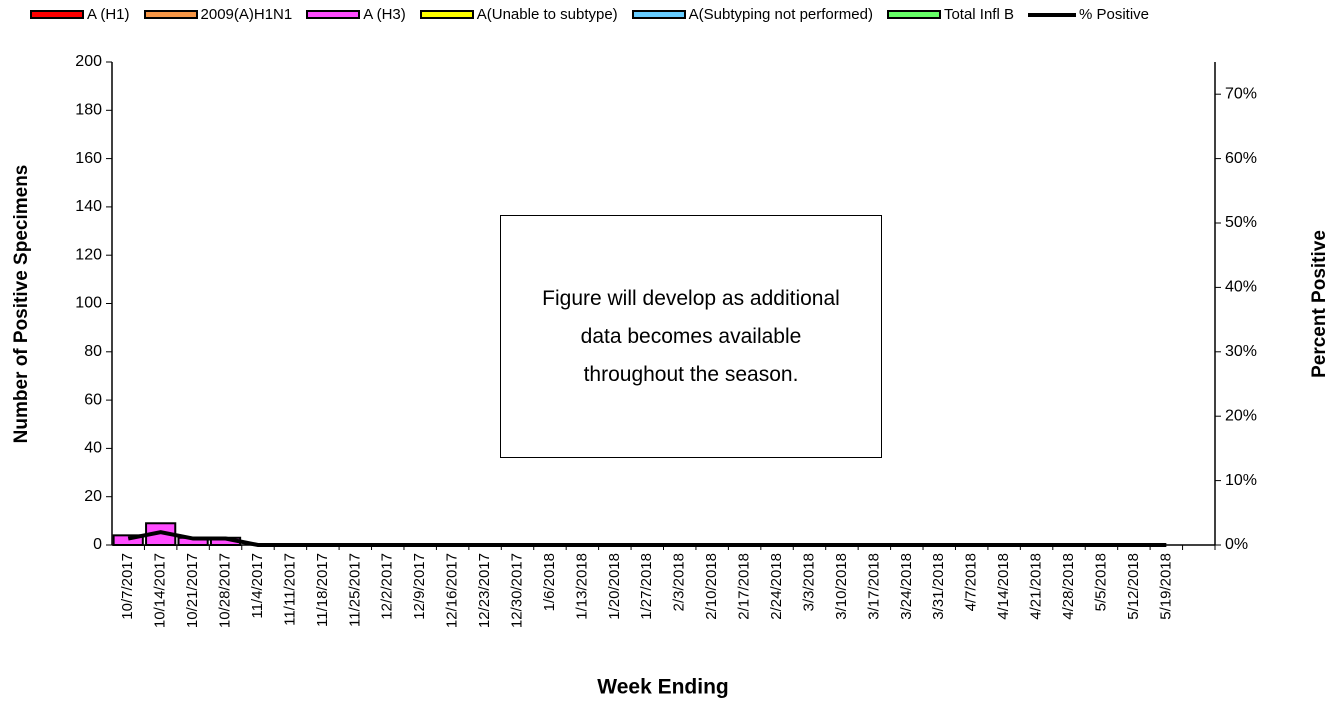 This screenshot has height=704, width=1341. What do you see at coordinates (88, 303) in the screenshot?
I see `y-tick-label: 100` at bounding box center [88, 303].